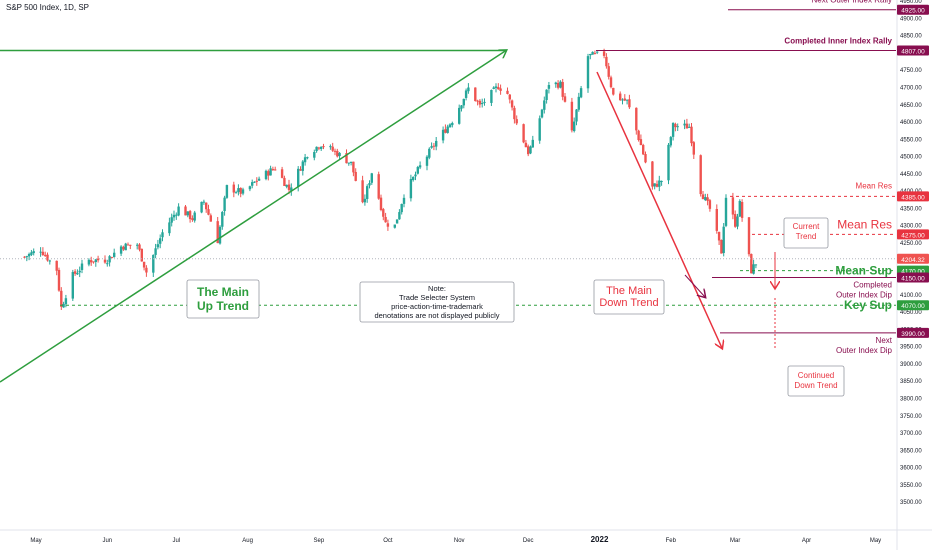 The image size is (932, 555). I want to click on up-trend-box, so click(223, 299).